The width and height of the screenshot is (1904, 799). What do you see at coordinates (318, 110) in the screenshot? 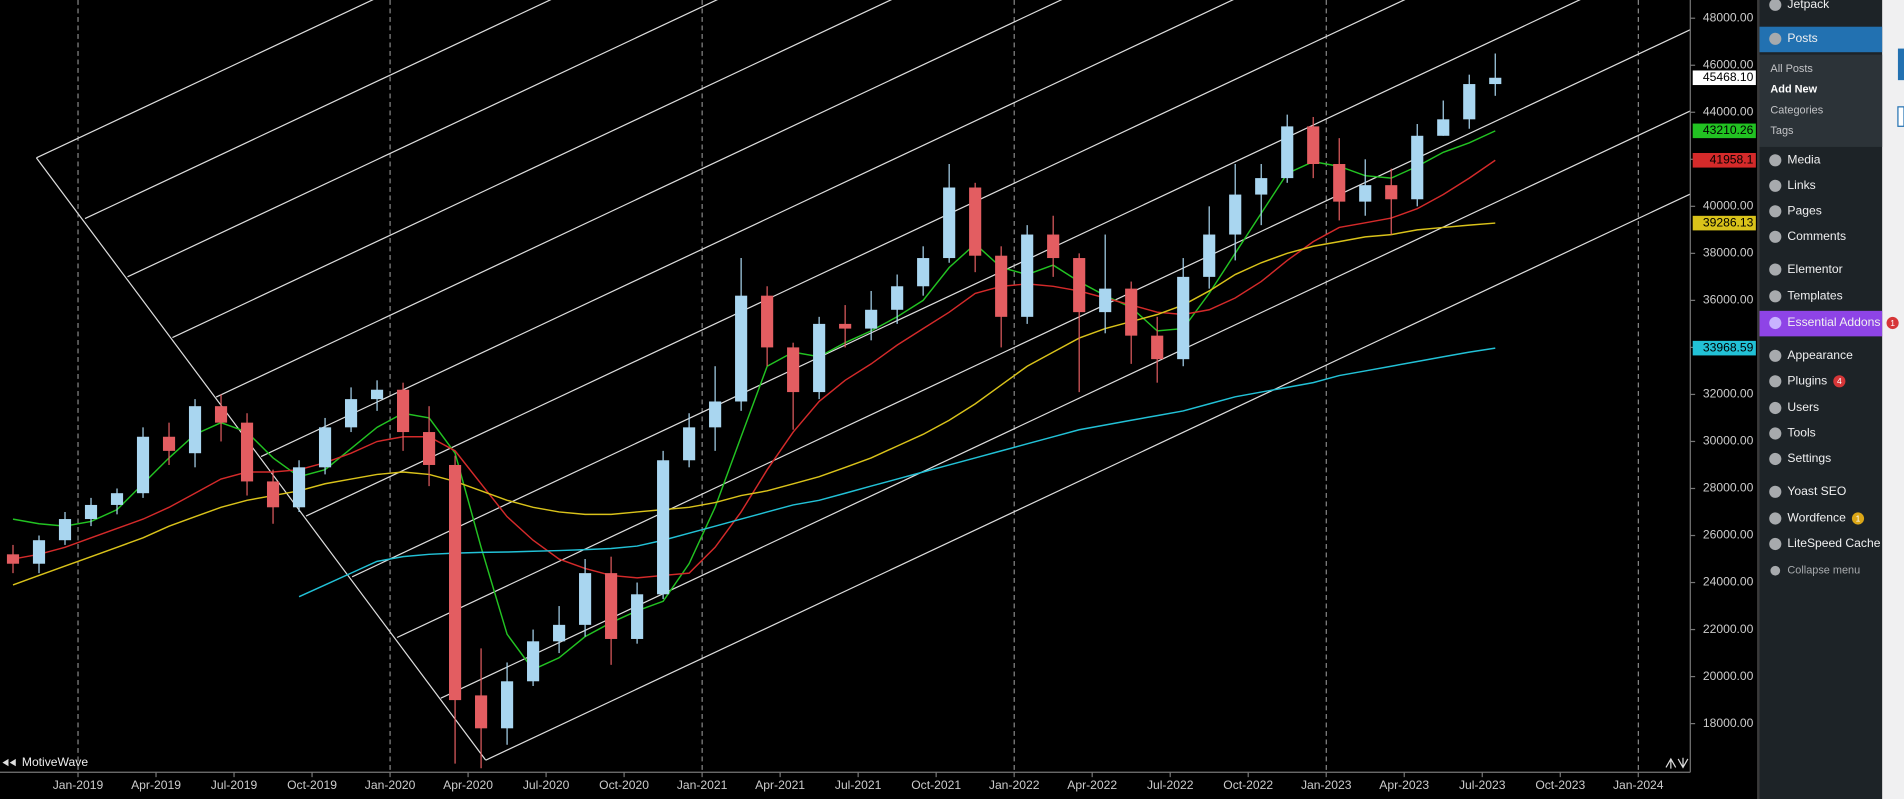
I see `pitchfork-line` at bounding box center [318, 110].